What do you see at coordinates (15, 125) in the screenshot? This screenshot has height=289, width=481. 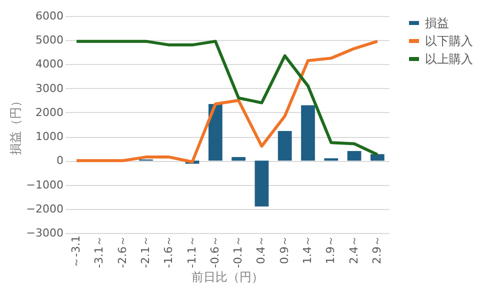 I see `y-axis-title: 損益（円）` at bounding box center [15, 125].